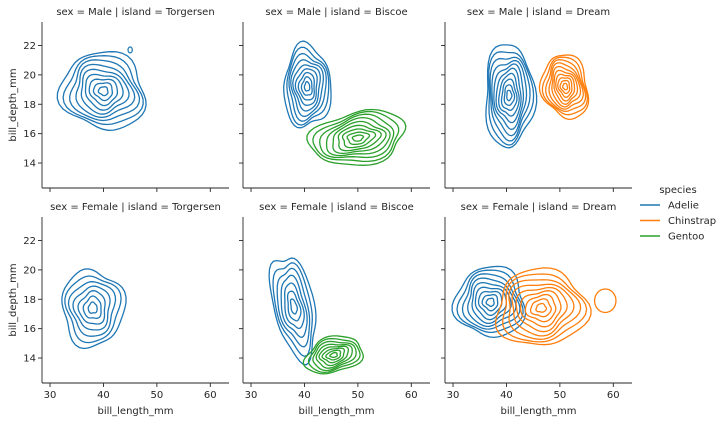 This screenshot has width=724, height=424. Describe the element at coordinates (605, 301) in the screenshot. I see `contour-island` at that location.